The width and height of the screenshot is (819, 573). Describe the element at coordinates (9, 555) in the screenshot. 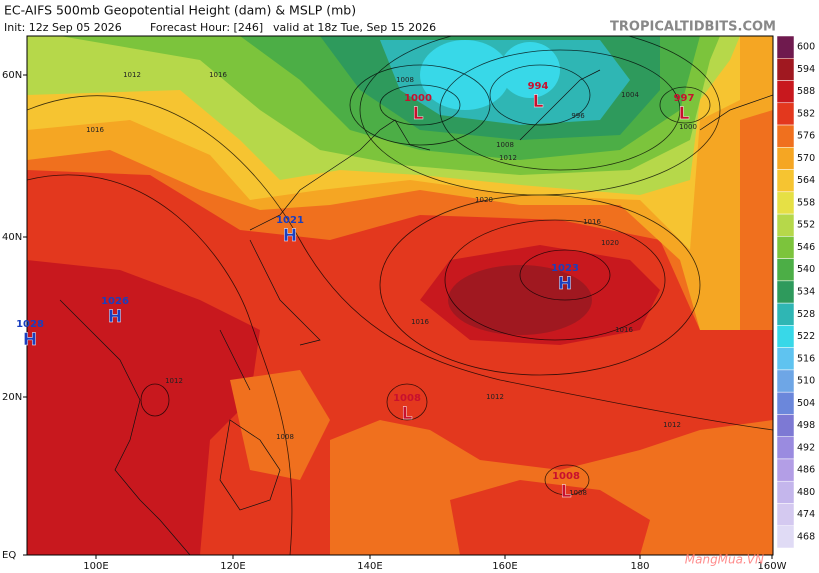

I see `lat-label: EQ` at that location.